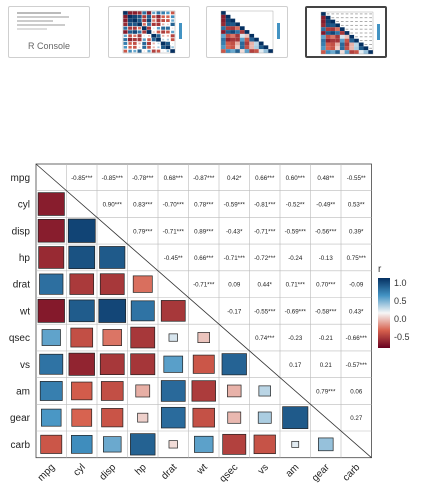 This screenshot has height=486, width=428. Describe the element at coordinates (265, 178) in the screenshot. I see `corr-label: 0.66***` at that location.